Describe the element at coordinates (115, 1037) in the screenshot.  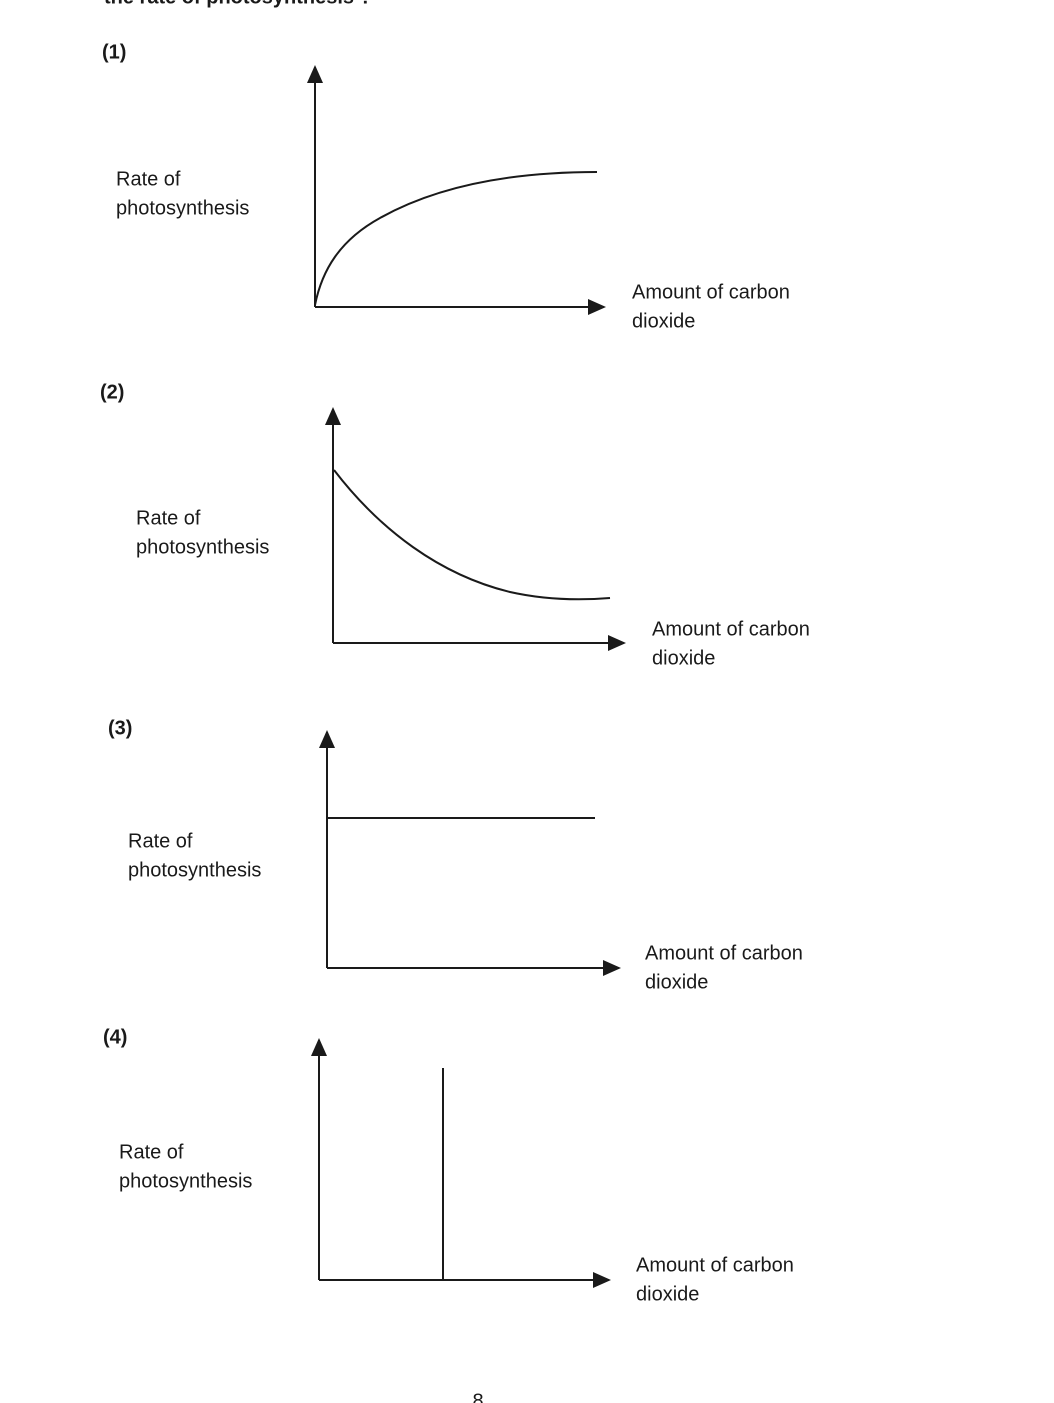
I see `option-number: (4)` at that location.